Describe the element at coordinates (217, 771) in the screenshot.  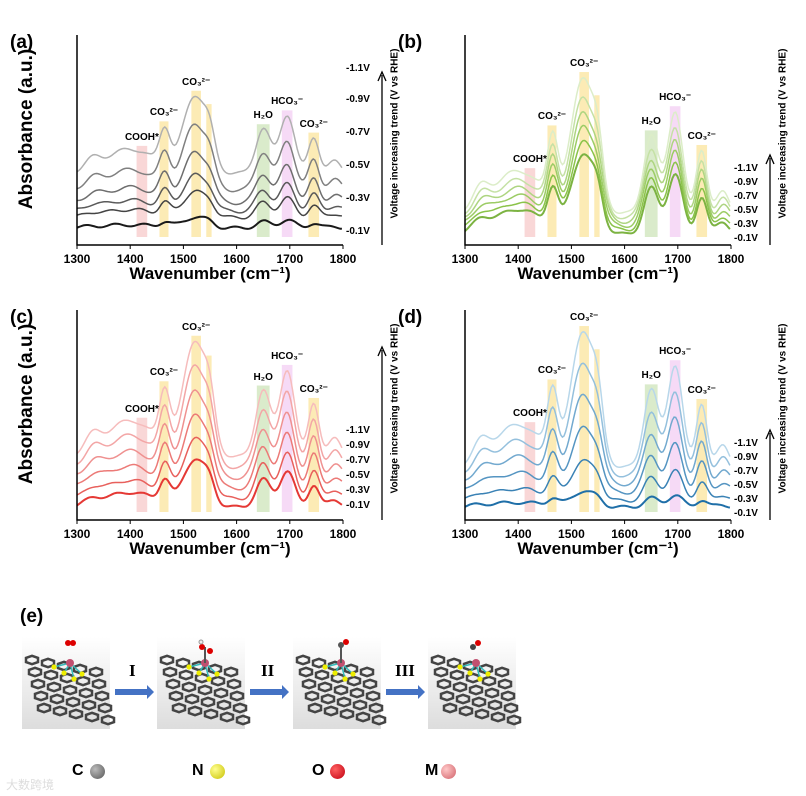
I see `nitrogen-atom-icon` at that location.